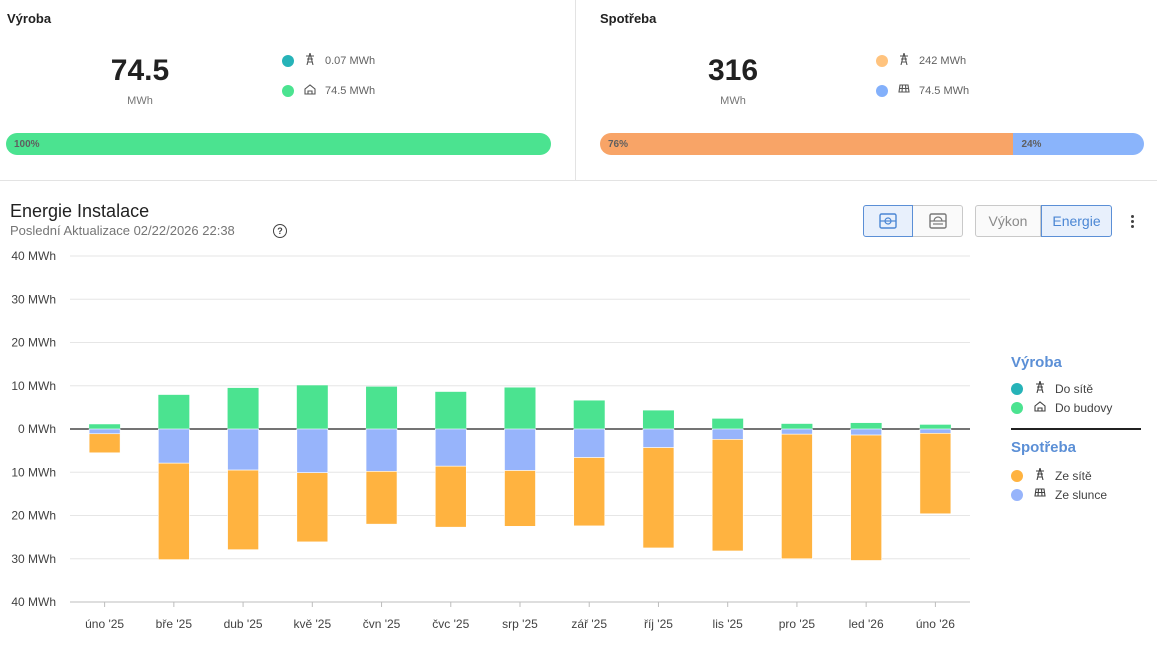 The image size is (1157, 654). What do you see at coordinates (1017, 494) in the screenshot?
I see `legend-from-solar-dot` at bounding box center [1017, 494].